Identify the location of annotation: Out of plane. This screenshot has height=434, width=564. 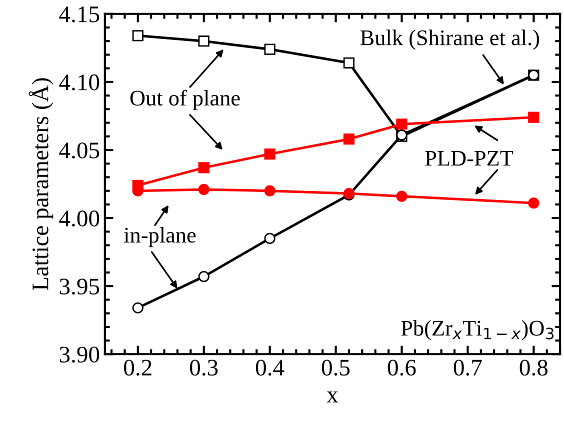
(185, 100).